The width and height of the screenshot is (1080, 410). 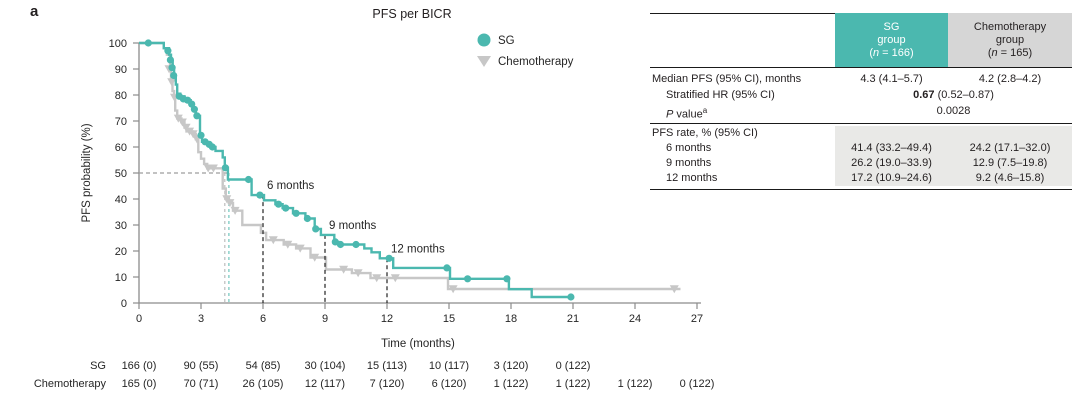 What do you see at coordinates (891, 163) in the screenshot?
I see `rate-9mo-sg: 26.2 (19.0–33.9)` at bounding box center [891, 163].